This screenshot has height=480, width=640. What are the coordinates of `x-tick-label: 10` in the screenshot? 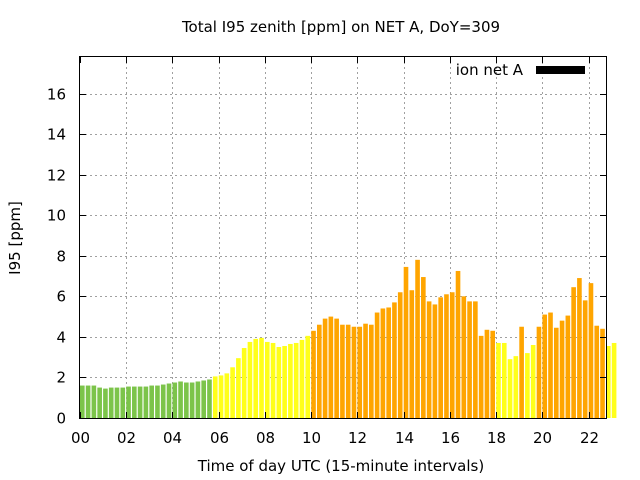 It's located at (311, 438).